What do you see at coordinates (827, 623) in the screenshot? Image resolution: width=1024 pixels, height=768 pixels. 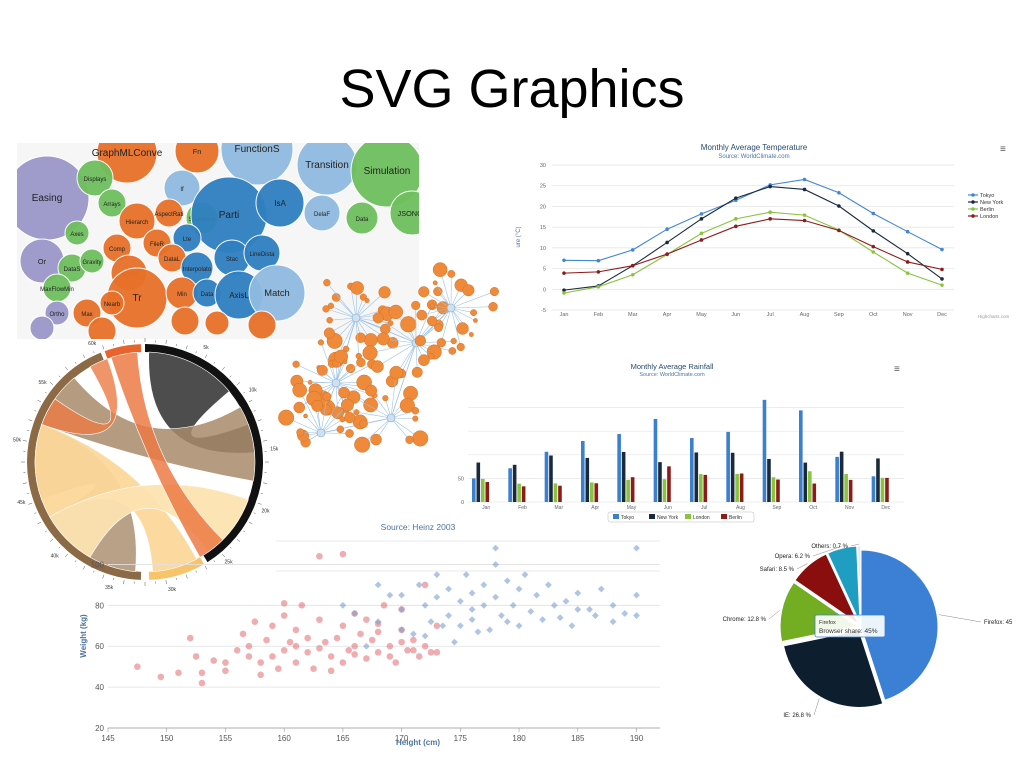 I see `tooltip-title: Firefox` at bounding box center [827, 623].